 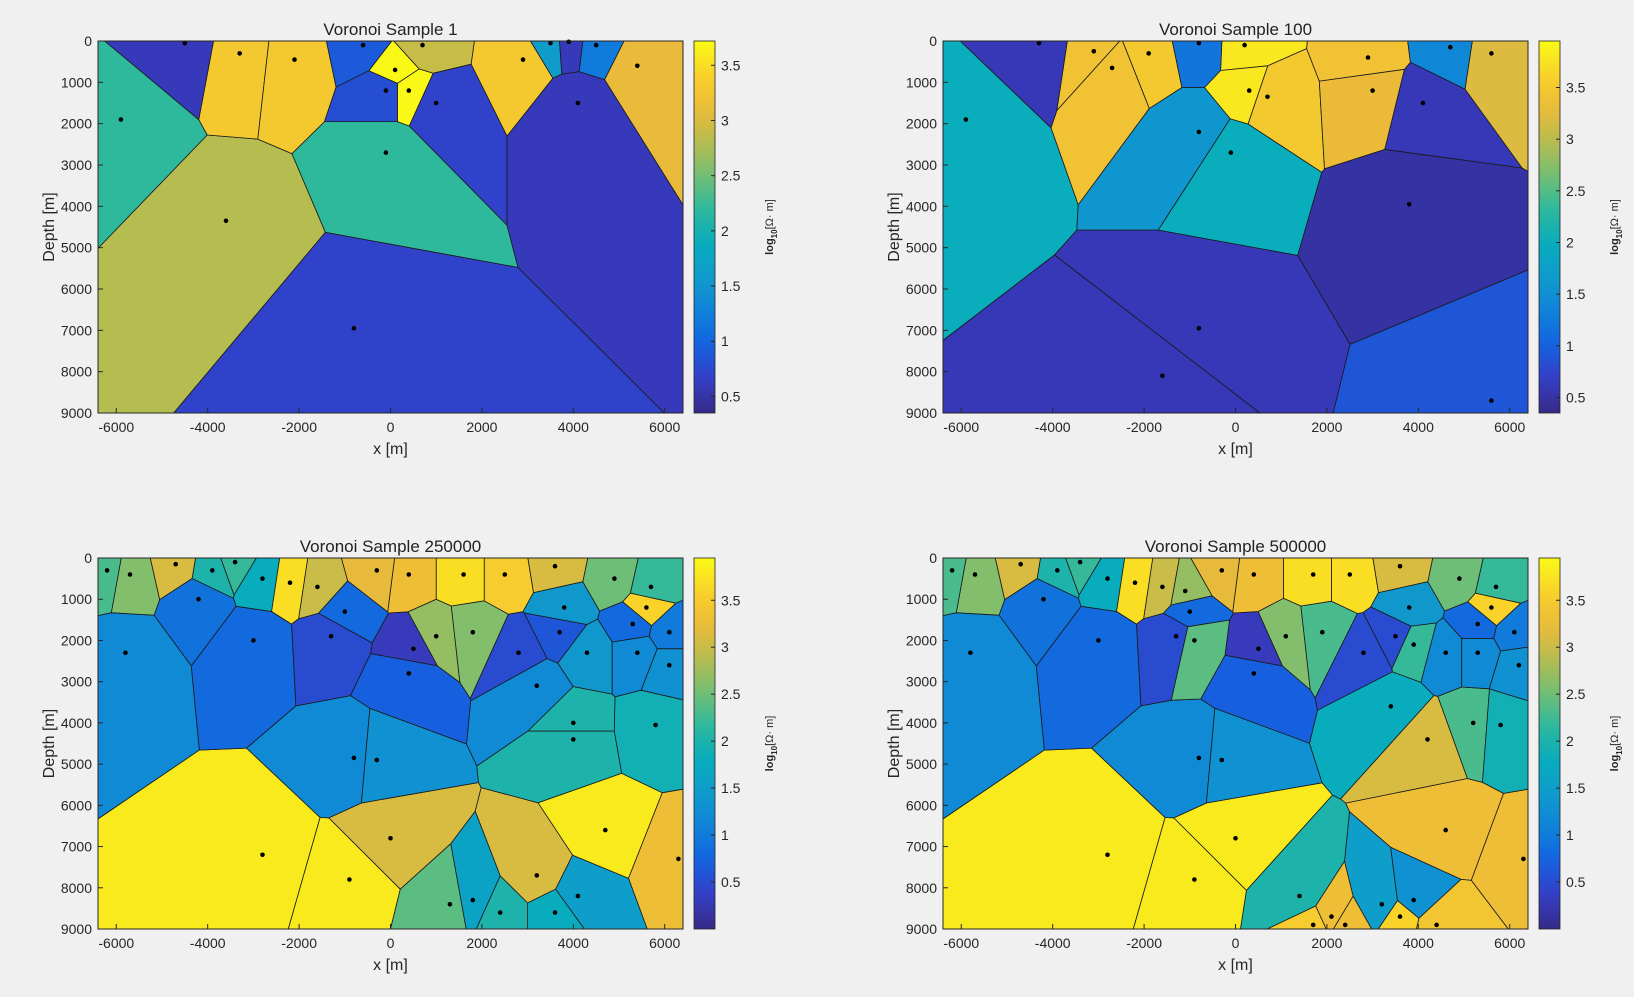 I want to click on y-tick-label: 0, so click(x=88, y=558).